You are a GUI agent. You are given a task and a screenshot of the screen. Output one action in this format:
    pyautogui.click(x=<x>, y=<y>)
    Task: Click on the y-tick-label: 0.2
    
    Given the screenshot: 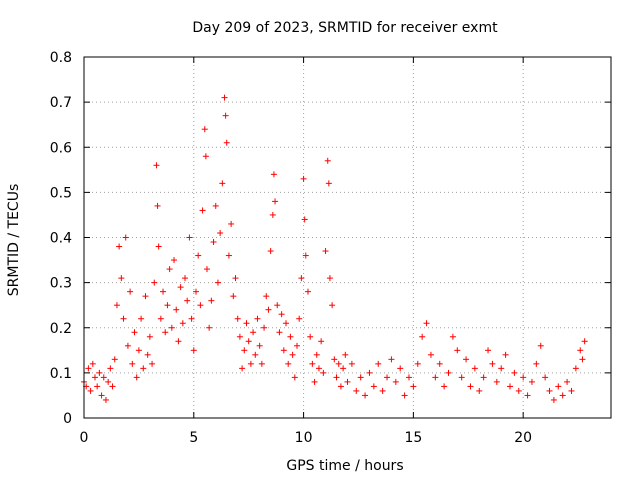 What is the action you would take?
    pyautogui.click(x=61, y=329)
    